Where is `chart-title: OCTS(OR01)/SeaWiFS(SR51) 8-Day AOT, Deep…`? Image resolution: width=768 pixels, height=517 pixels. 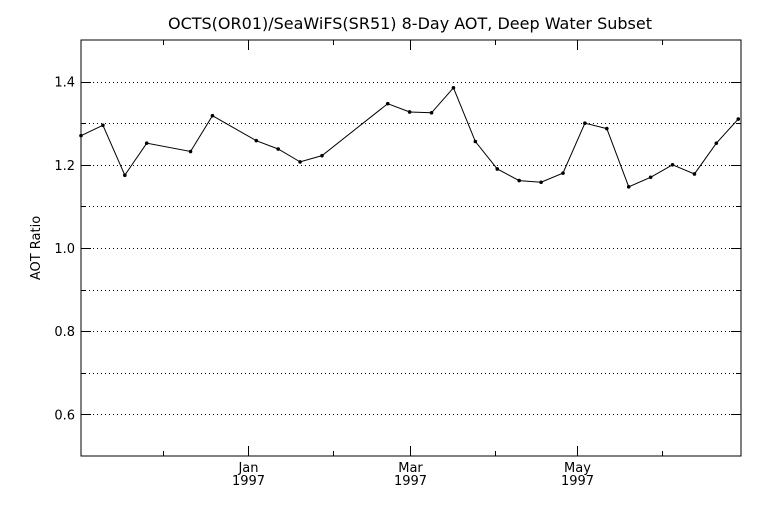
chart-title: OCTS(OR01)/SeaWiFS(SR51) 8-Day AOT, Deep… is located at coordinates (410, 23).